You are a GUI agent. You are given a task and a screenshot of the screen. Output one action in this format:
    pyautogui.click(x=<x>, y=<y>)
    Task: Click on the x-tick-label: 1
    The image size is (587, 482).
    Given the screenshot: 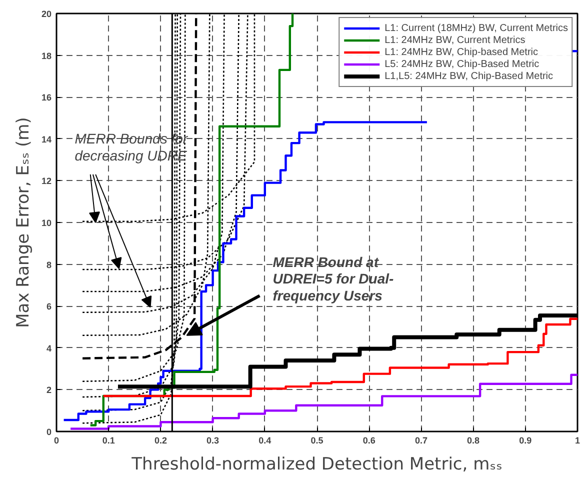 What is the action you would take?
    pyautogui.click(x=577, y=441)
    